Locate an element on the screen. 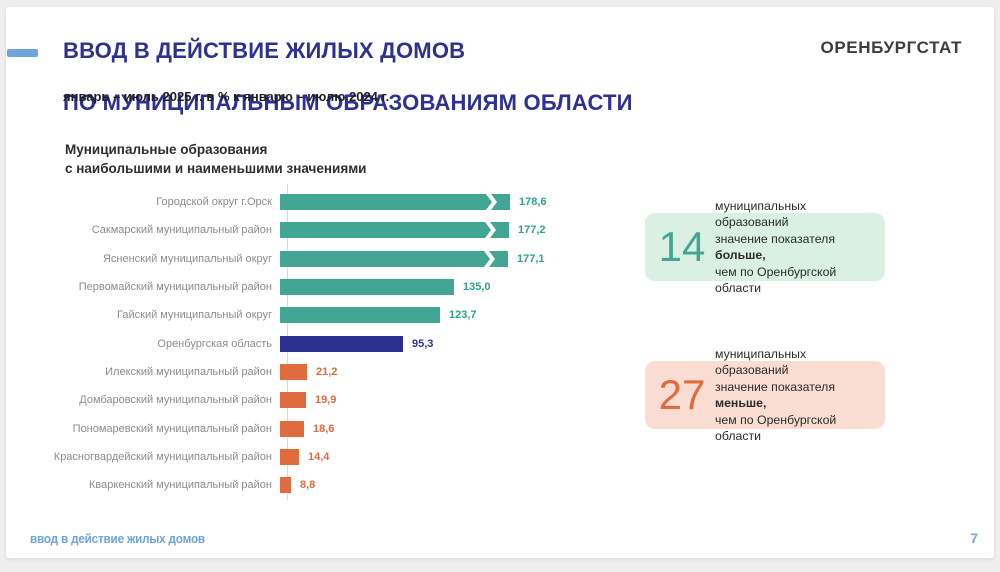 This screenshot has width=1000, height=572. value-label: 135,0 is located at coordinates (477, 287).